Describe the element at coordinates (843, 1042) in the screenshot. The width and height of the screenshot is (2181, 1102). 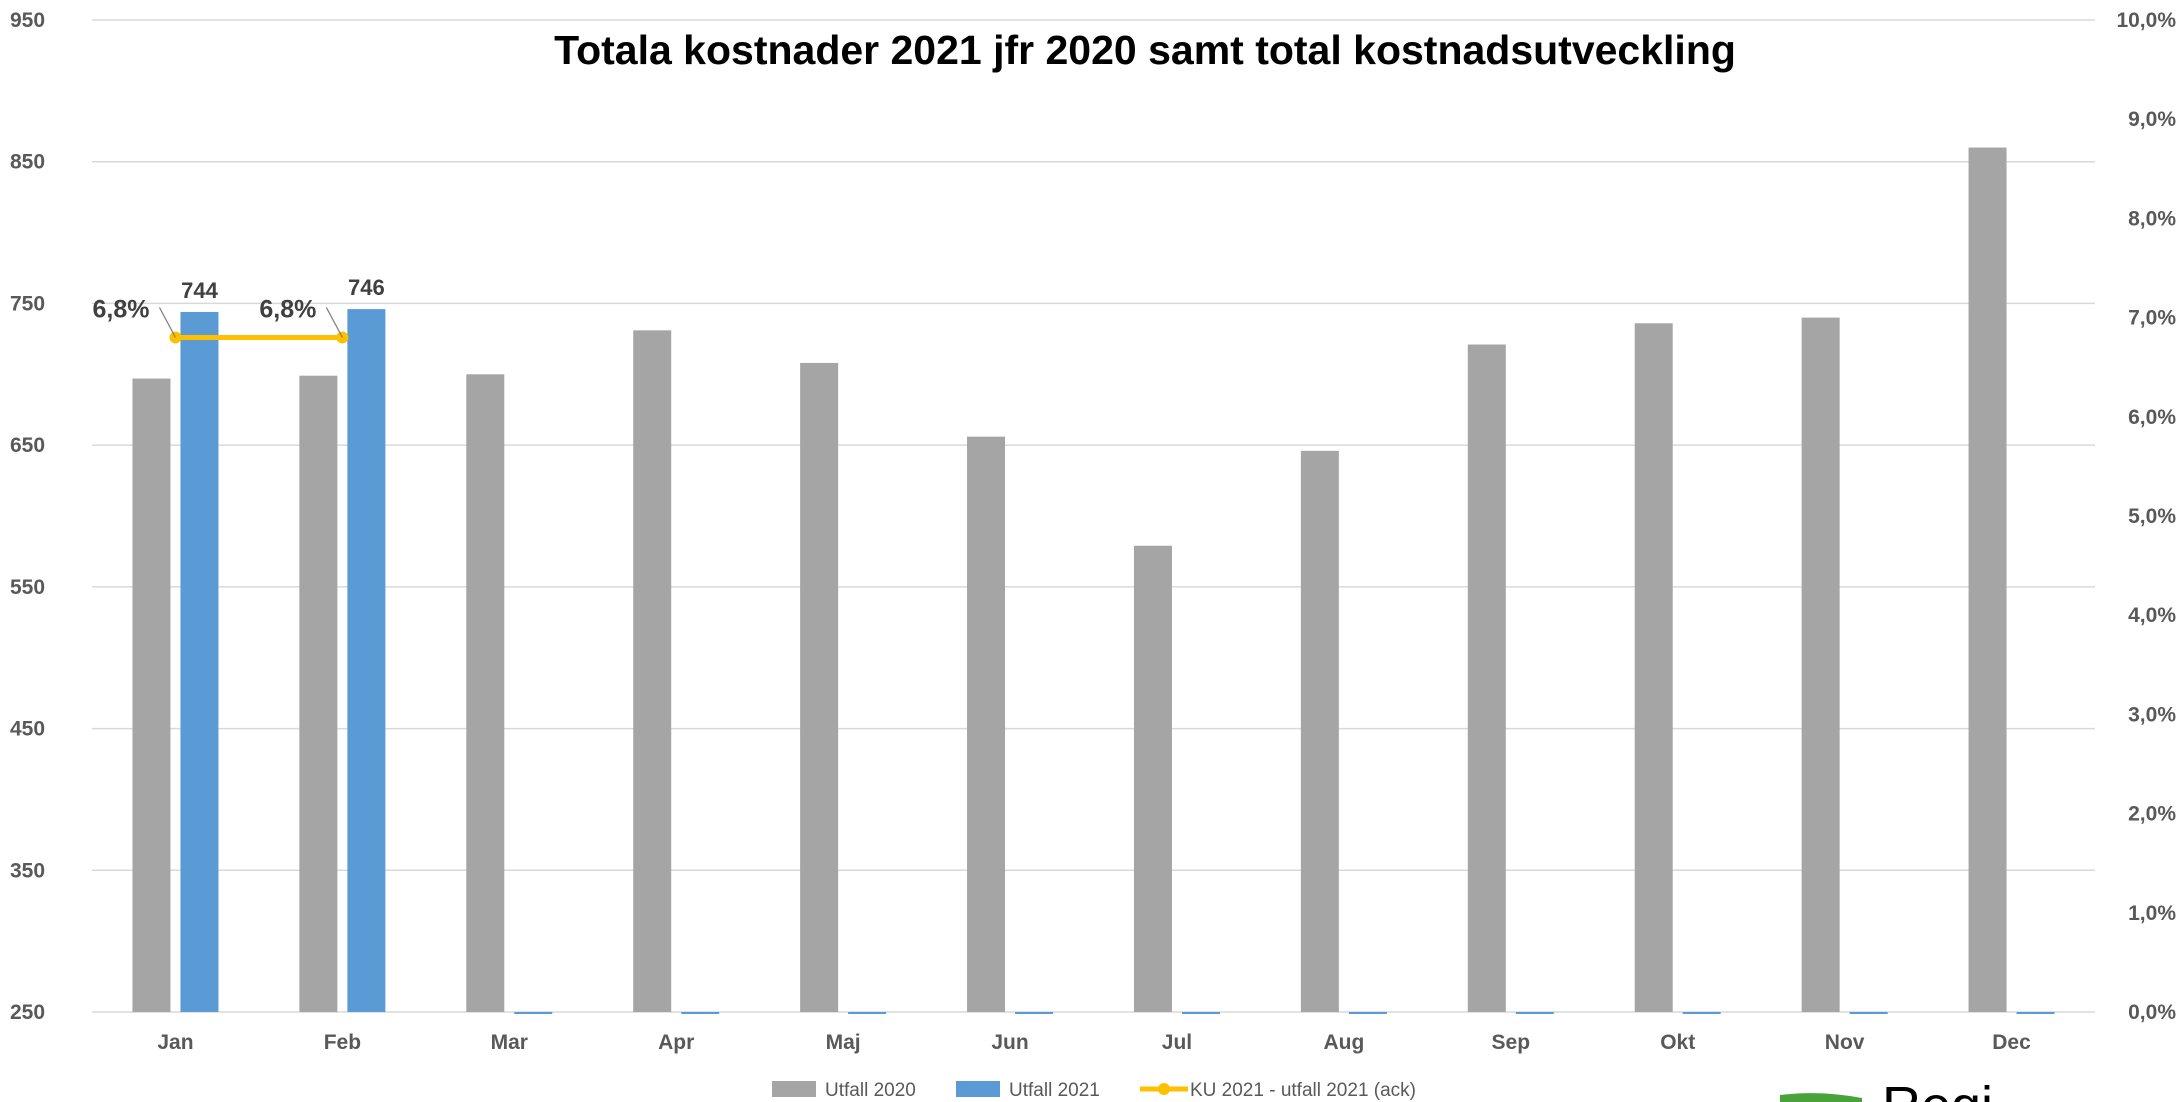
I see `category-label: Maj` at that location.